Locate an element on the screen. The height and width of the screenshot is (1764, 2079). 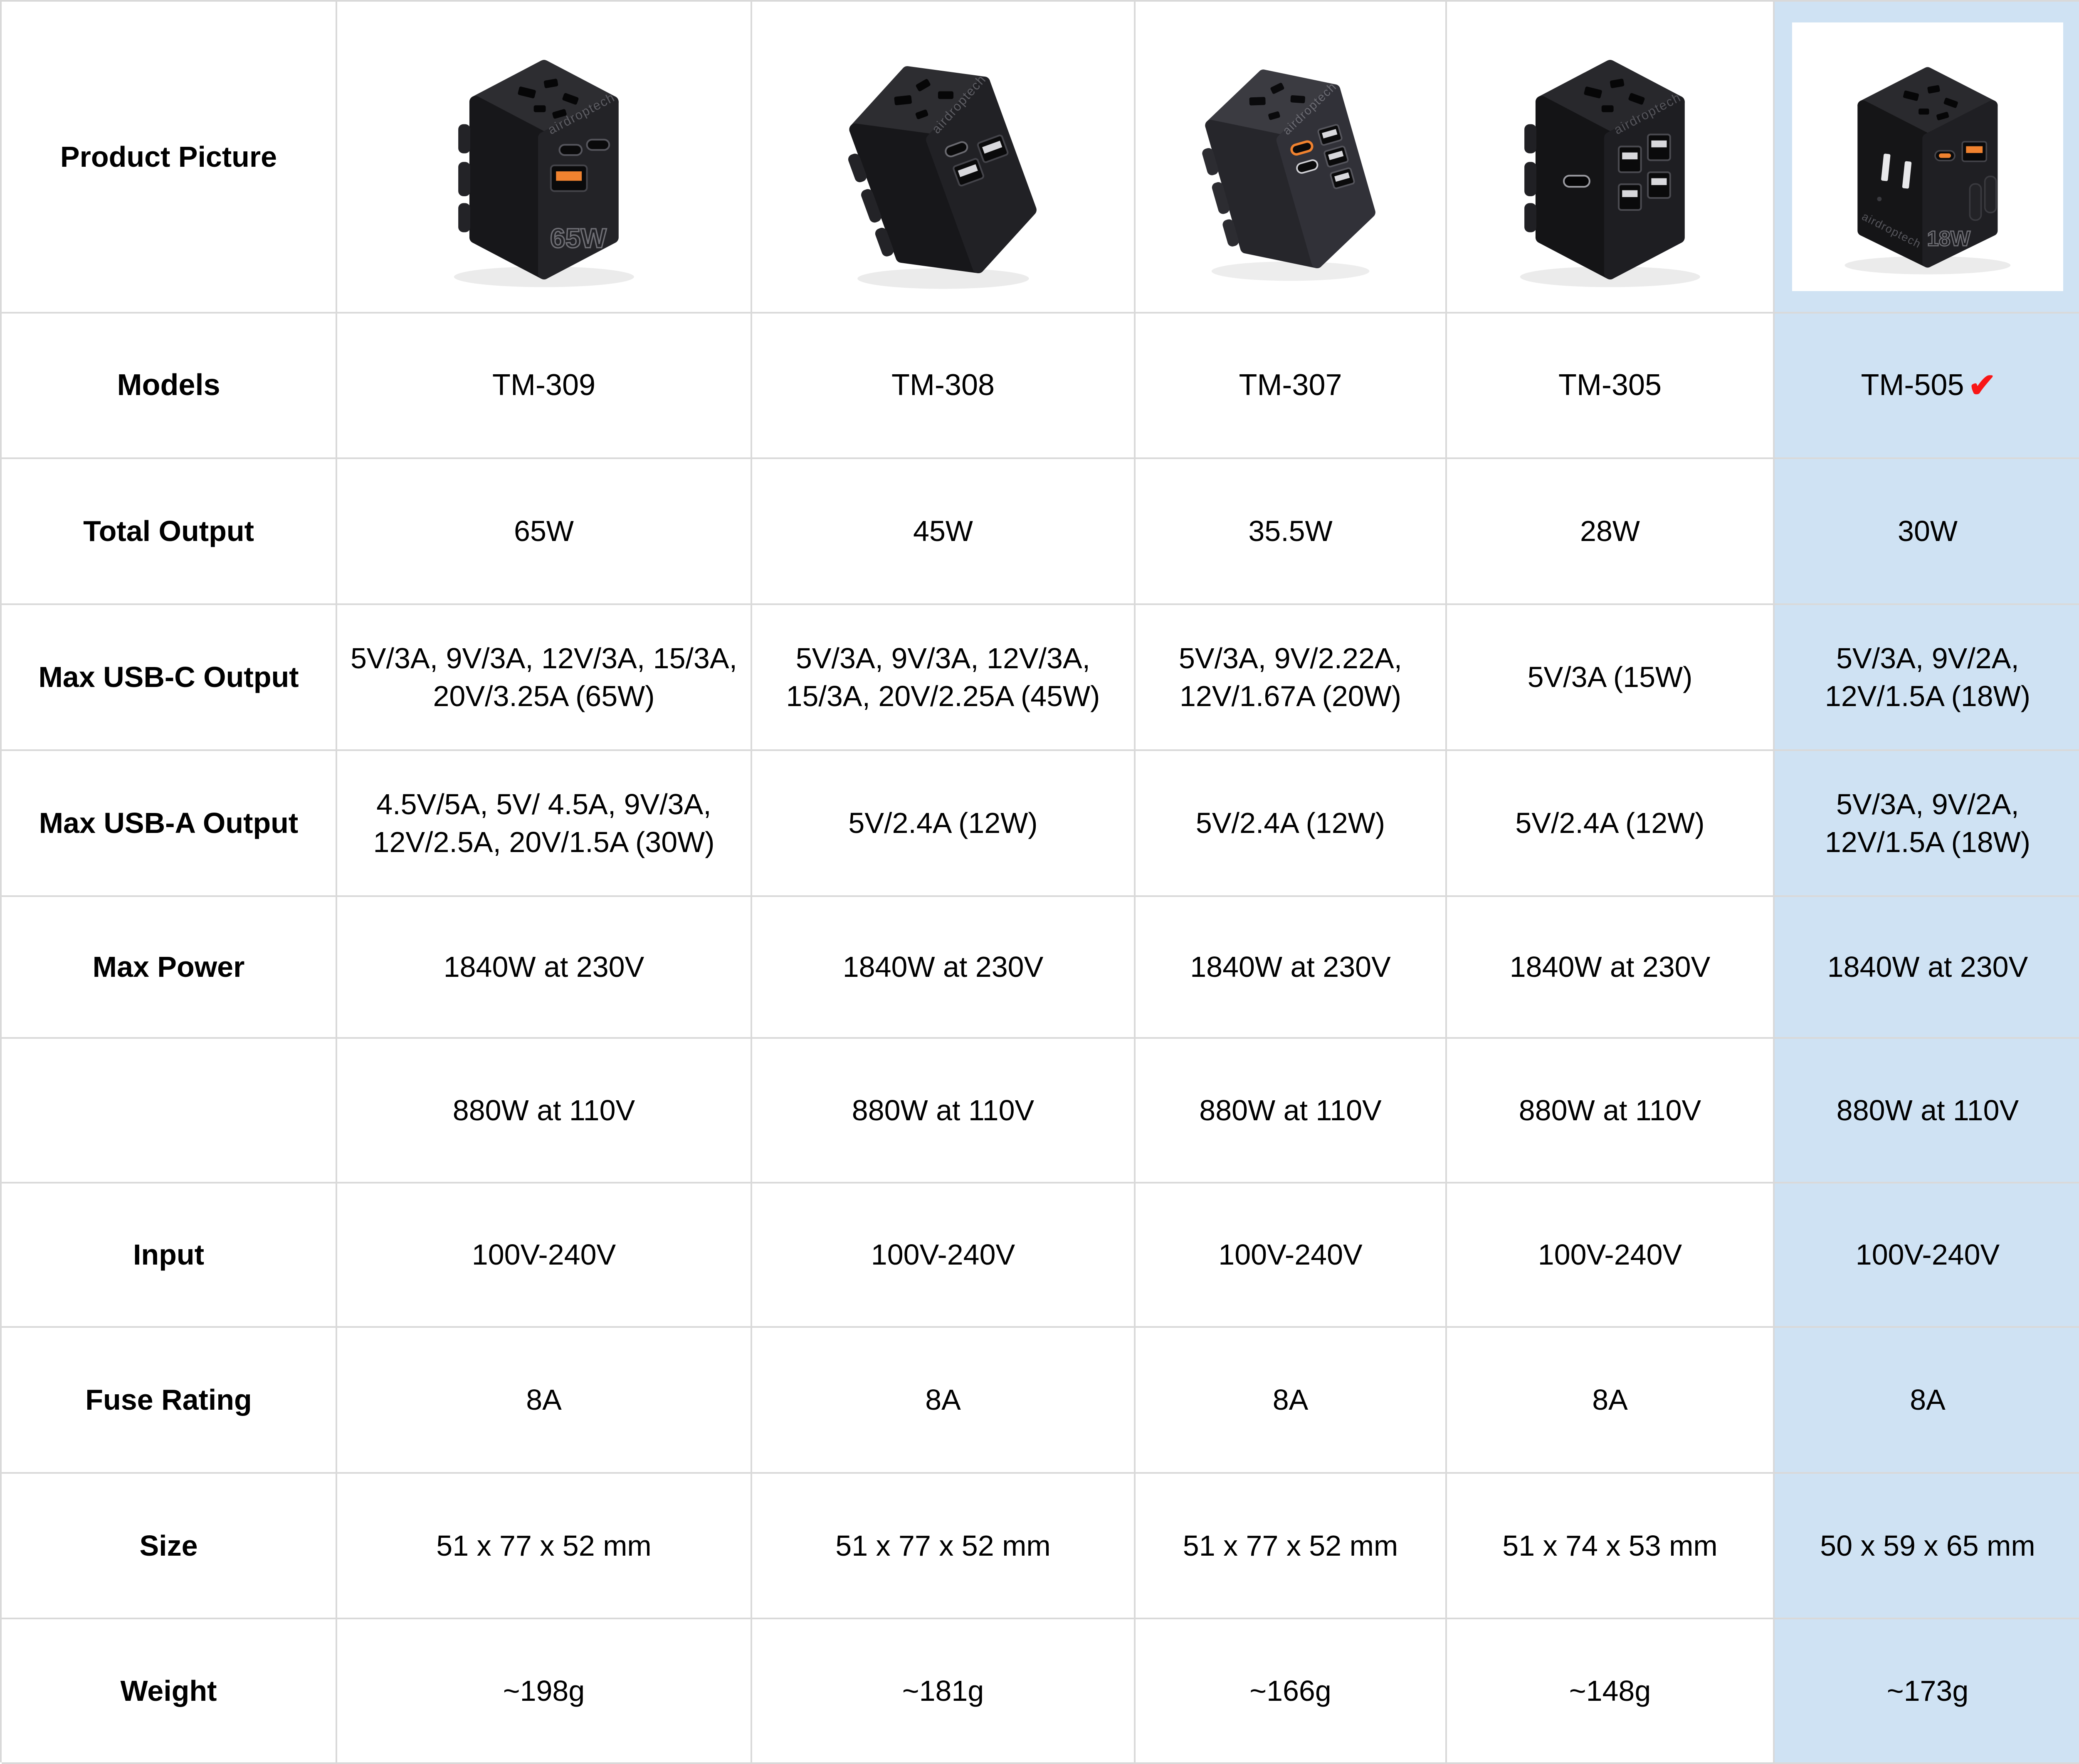
adapter-illustration-tm-308: airdroptech is located at coordinates (943, 177).